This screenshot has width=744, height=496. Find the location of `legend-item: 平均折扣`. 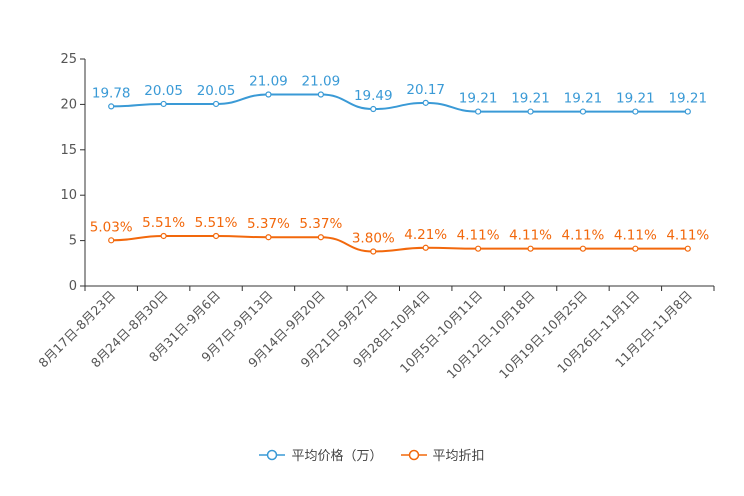

legend-item: 平均折扣 is located at coordinates (442, 454).